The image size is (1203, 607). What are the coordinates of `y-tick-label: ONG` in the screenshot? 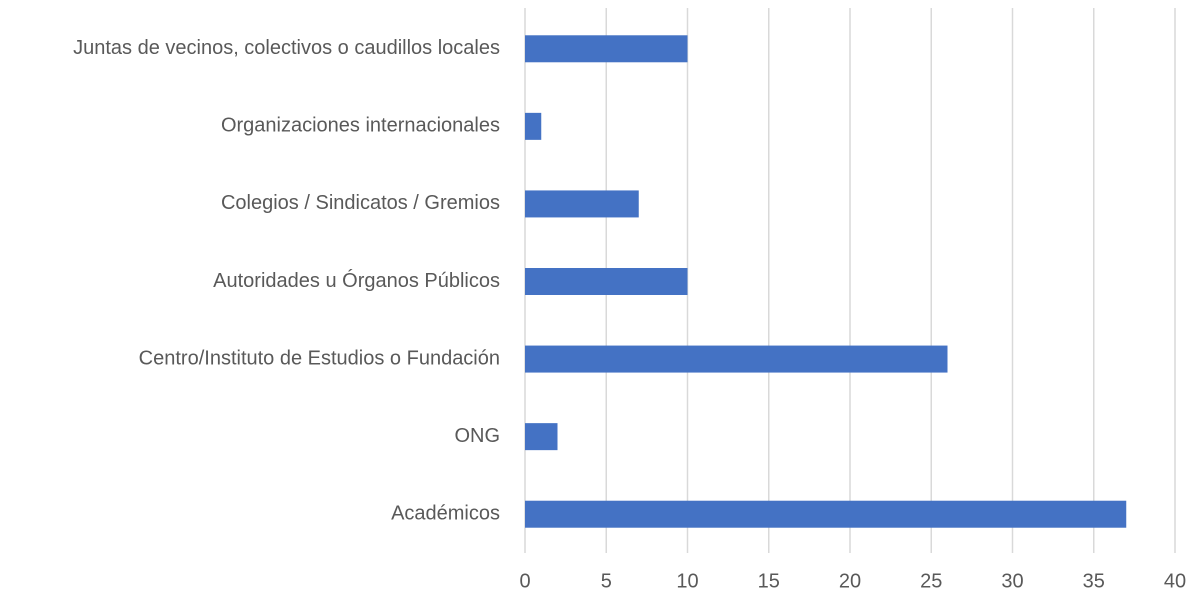 It's located at (477, 436).